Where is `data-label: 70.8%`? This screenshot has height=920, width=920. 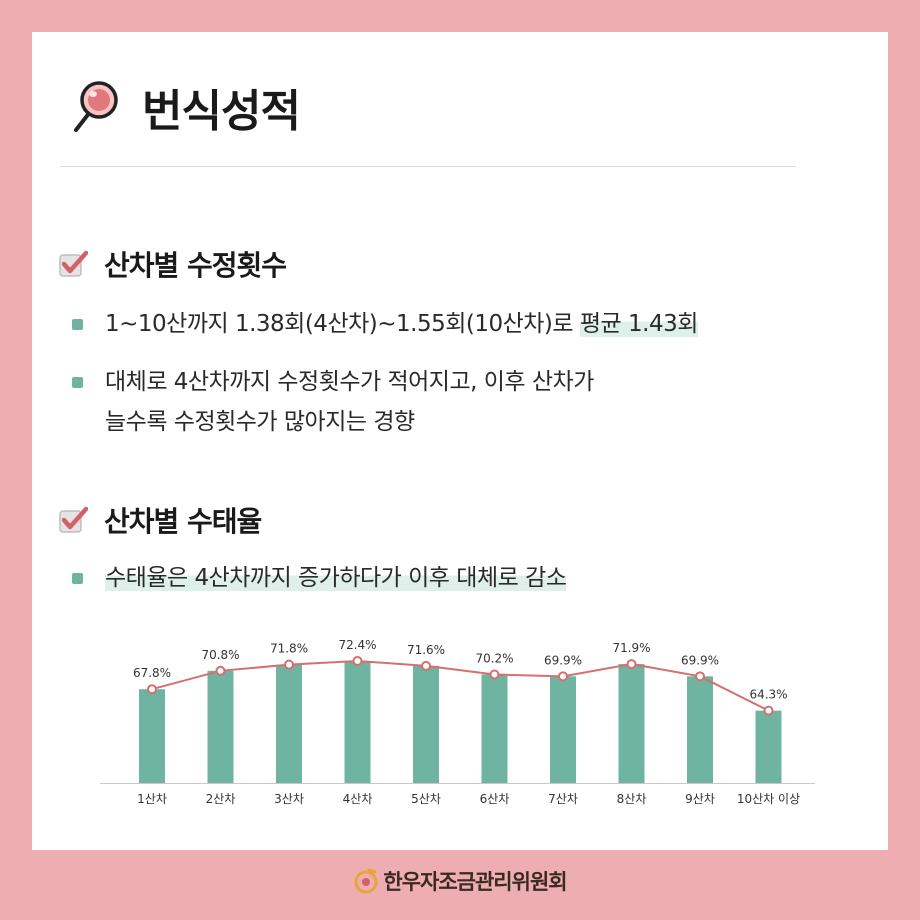 data-label: 70.8% is located at coordinates (220, 655).